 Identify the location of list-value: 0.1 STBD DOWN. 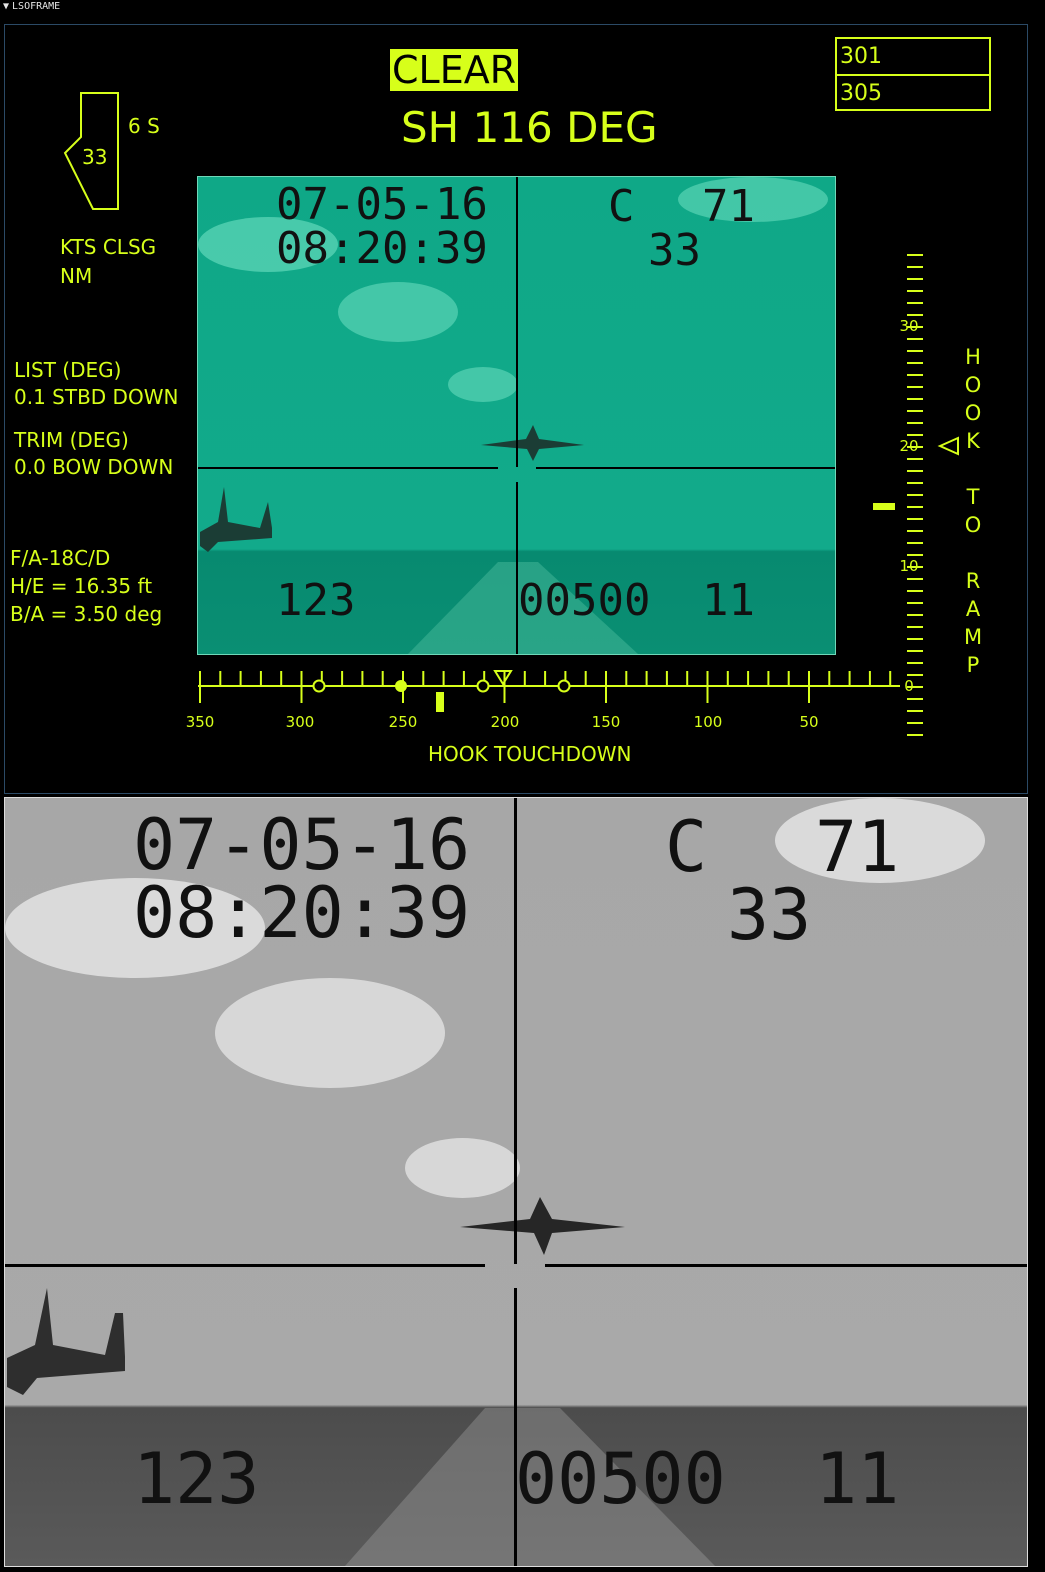
(96, 397).